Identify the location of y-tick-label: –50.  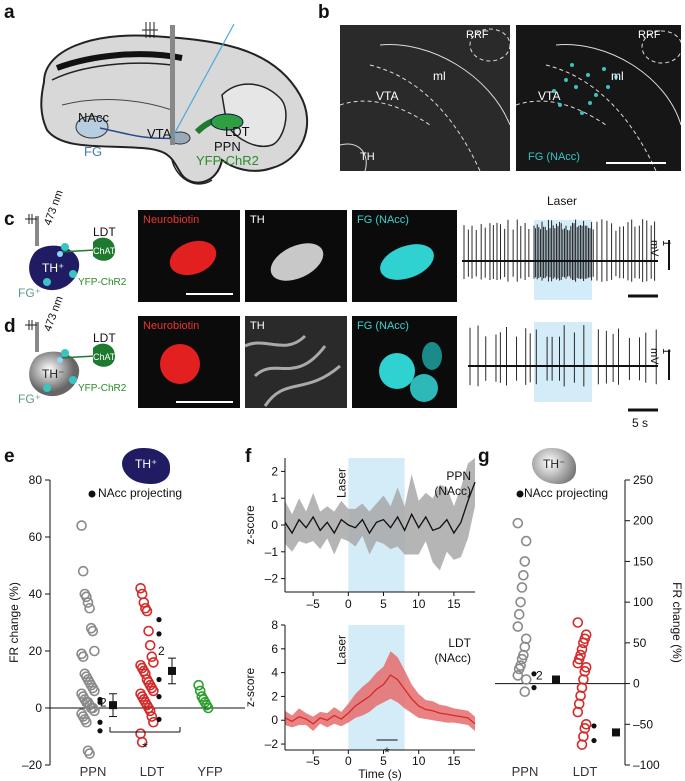
(643, 724).